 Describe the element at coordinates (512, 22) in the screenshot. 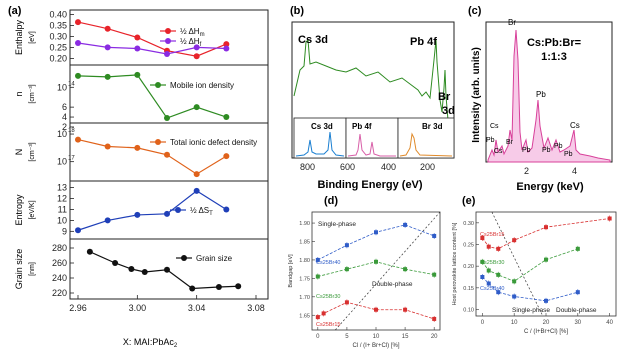

I see `c-peak-br-main: Br` at that location.